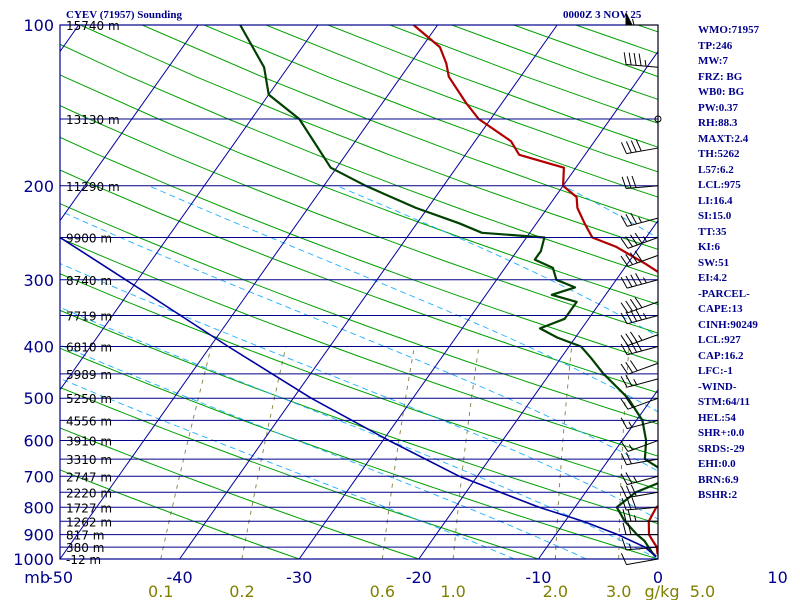 The image size is (800, 600). I want to click on temperature-tick-label: -40, so click(180, 577).